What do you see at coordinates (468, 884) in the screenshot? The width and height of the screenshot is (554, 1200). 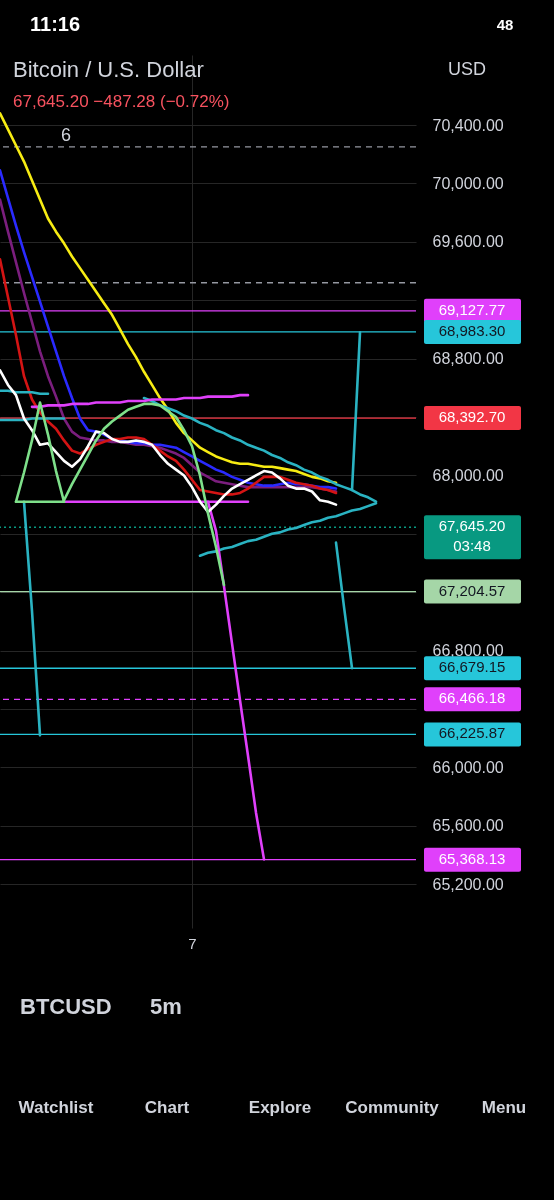 I see `y-tick-label: 65,200.00` at bounding box center [468, 884].